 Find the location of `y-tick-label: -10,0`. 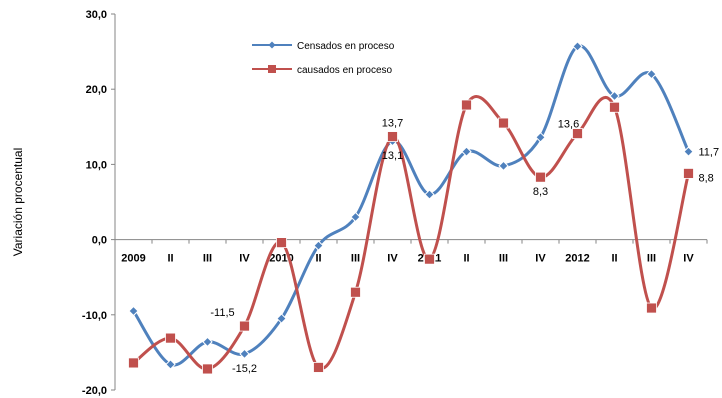

y-tick-label: -10,0 is located at coordinates (94, 316).